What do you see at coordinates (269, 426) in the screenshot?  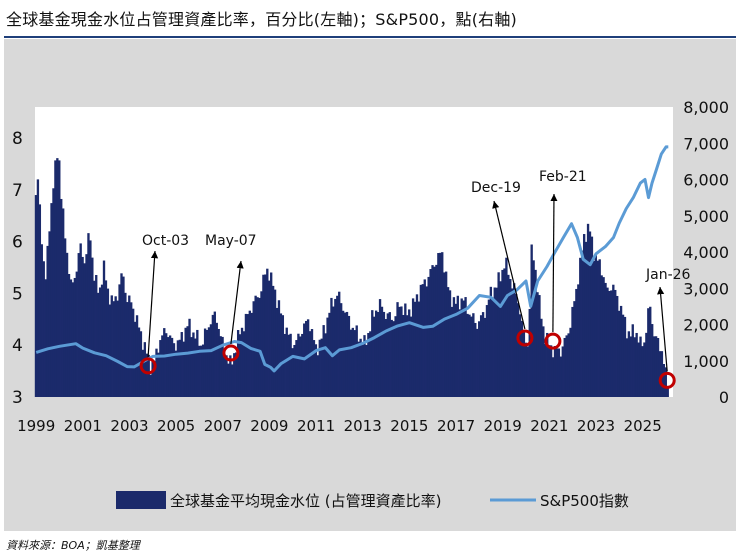 I see `x-axis-tick: 2009` at bounding box center [269, 426].